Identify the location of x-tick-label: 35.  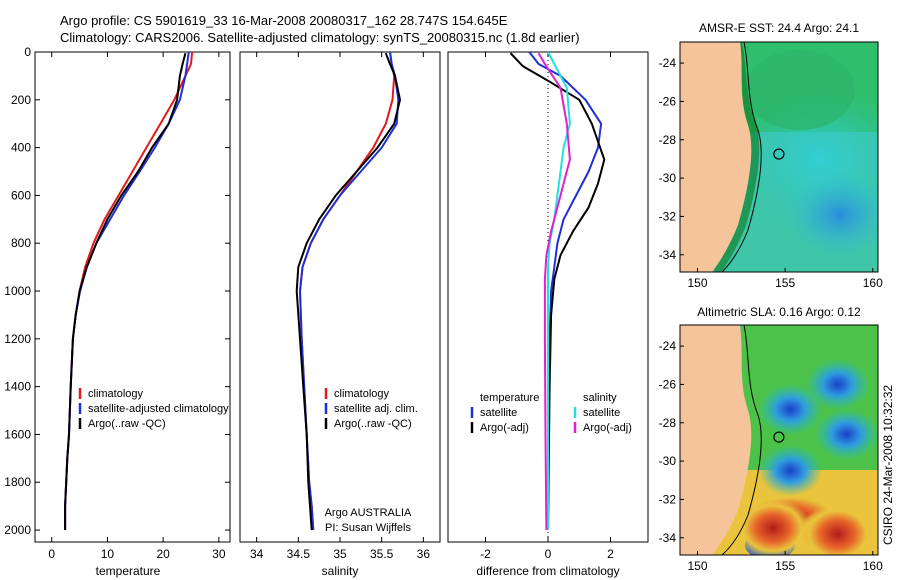
(340, 554).